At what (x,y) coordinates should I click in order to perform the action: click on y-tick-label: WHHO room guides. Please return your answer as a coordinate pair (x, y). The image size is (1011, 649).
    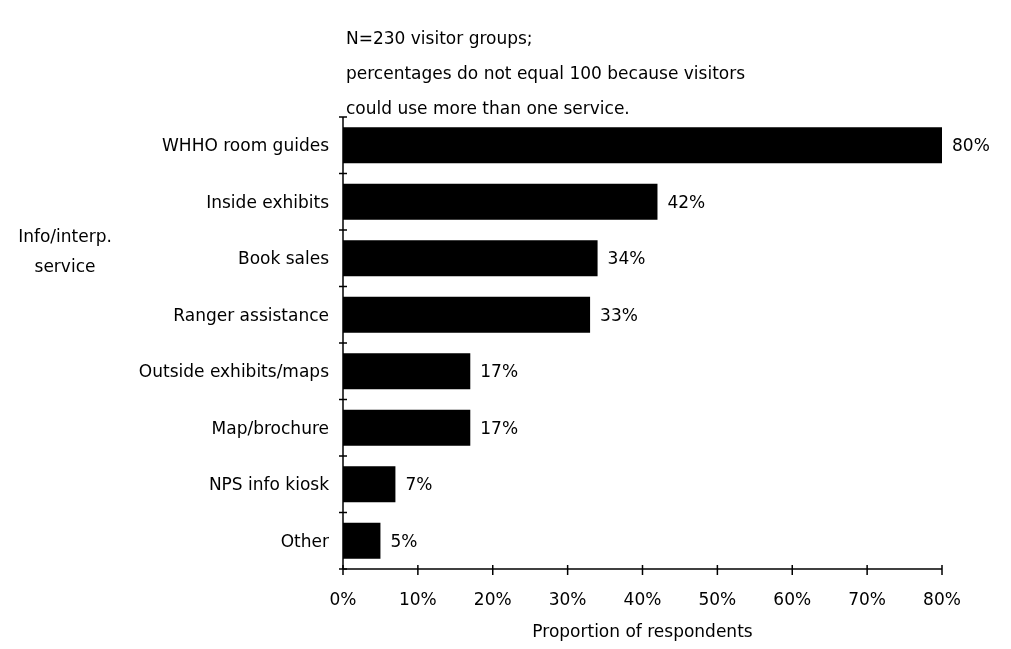
    Looking at the image, I should click on (246, 145).